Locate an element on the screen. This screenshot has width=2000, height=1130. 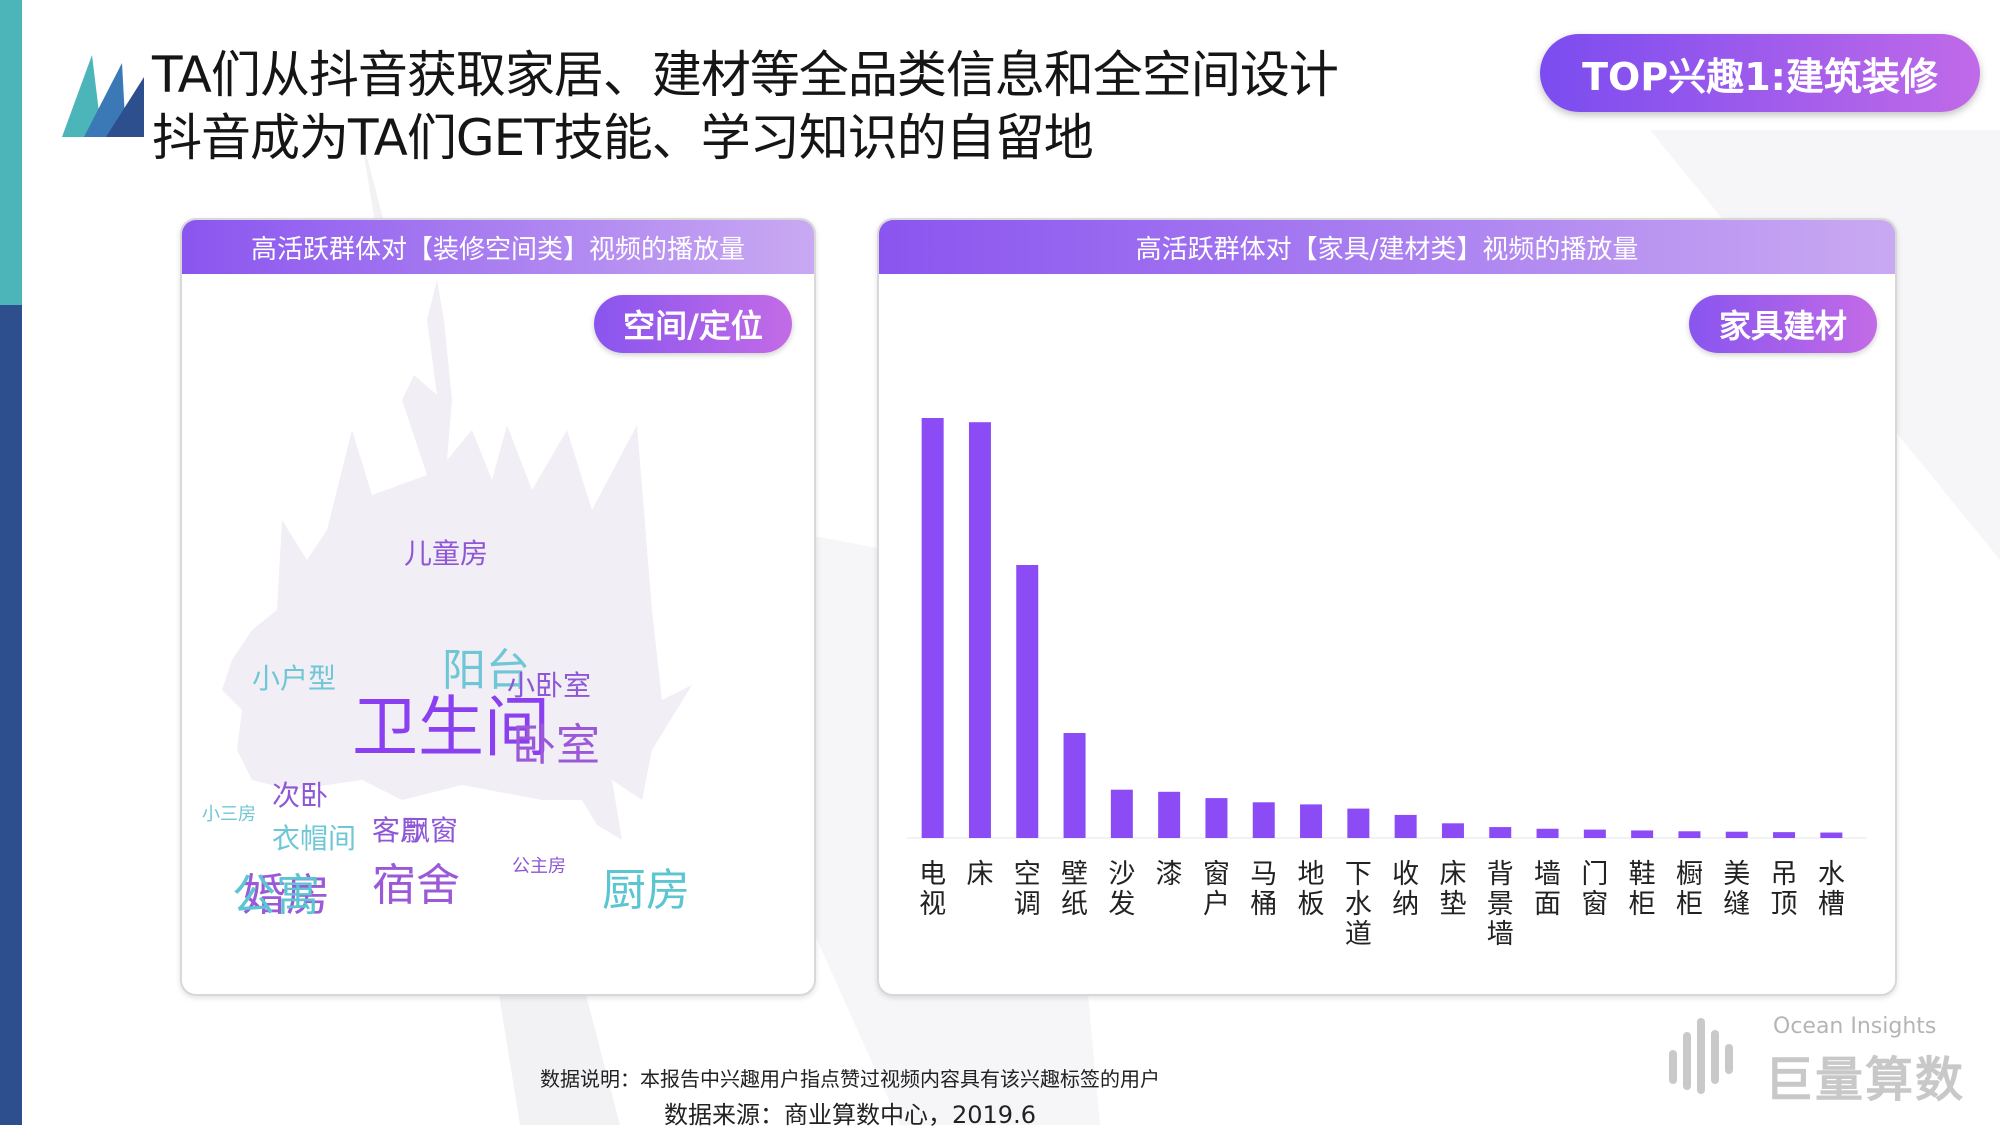
data-note: 数据说明：本报告中兴趣用户指点赞过视频内容具有该兴趣标签的用户 is located at coordinates (850, 1079).